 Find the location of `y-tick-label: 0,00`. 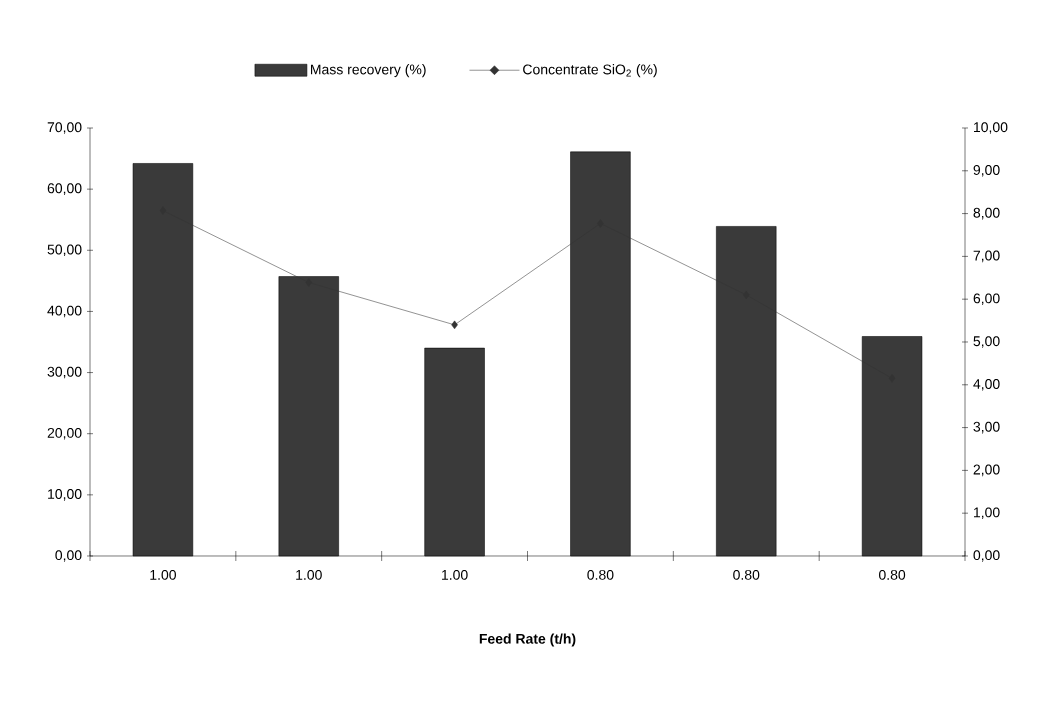

y-tick-label: 0,00 is located at coordinates (68, 556).